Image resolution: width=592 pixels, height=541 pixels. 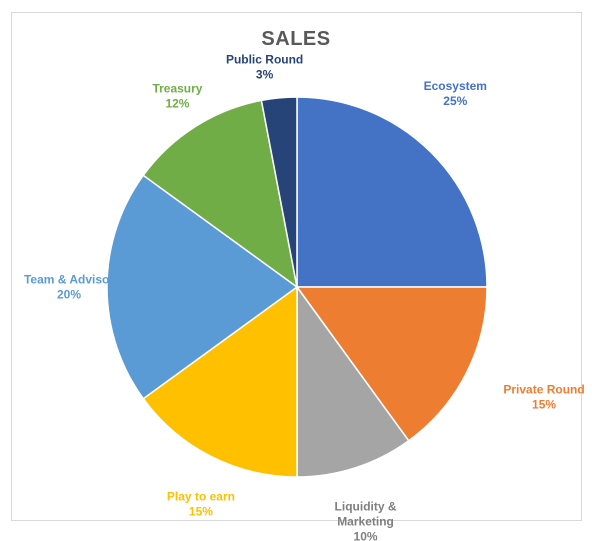 What do you see at coordinates (201, 504) in the screenshot?
I see `data-label-play-to-earn: Play to earn 15%` at bounding box center [201, 504].